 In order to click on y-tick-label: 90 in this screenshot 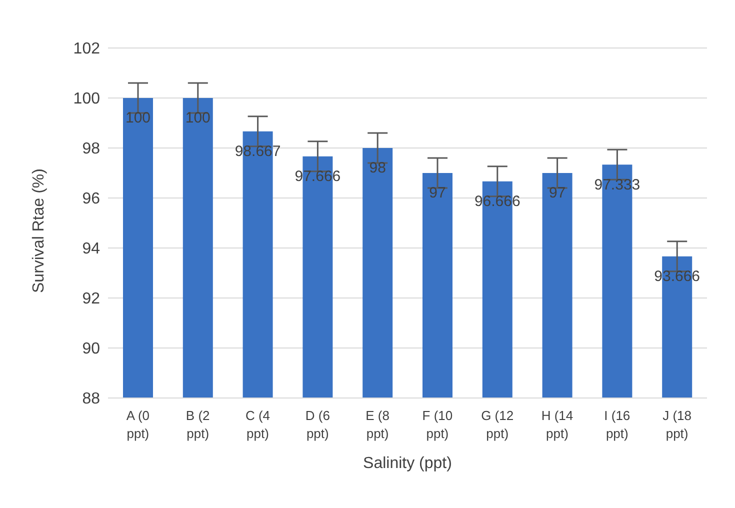, I will do `click(91, 349)`.